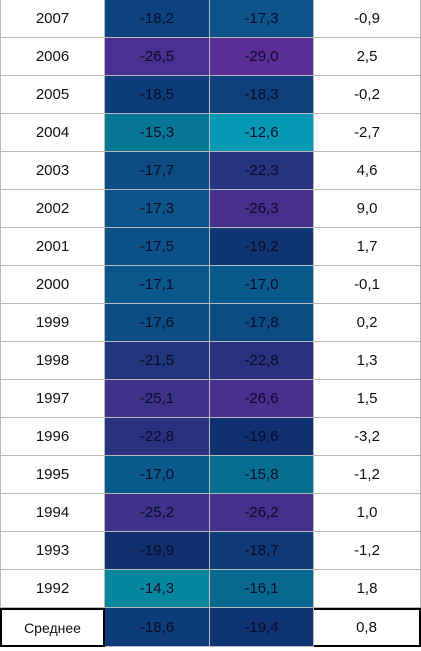 Image resolution: width=421 pixels, height=651 pixels. Describe the element at coordinates (367, 133) in the screenshot. I see `diff-cell: -2,7` at that location.